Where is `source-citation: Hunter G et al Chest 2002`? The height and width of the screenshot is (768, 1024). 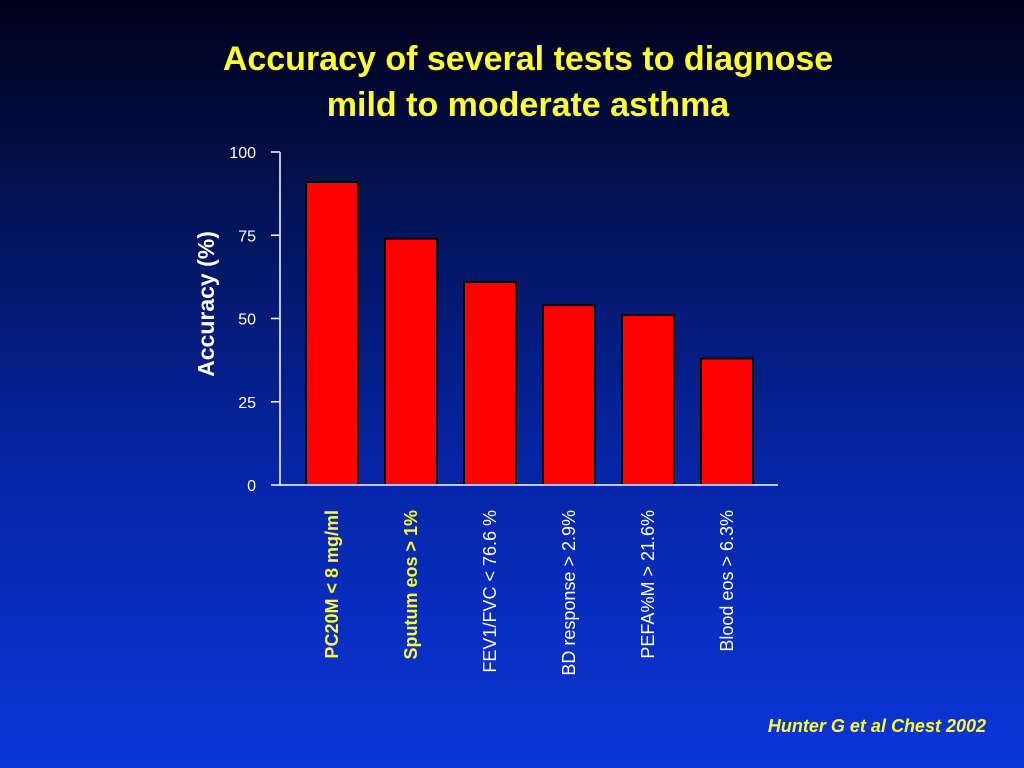 source-citation: Hunter G et al Chest 2002 is located at coordinates (876, 726).